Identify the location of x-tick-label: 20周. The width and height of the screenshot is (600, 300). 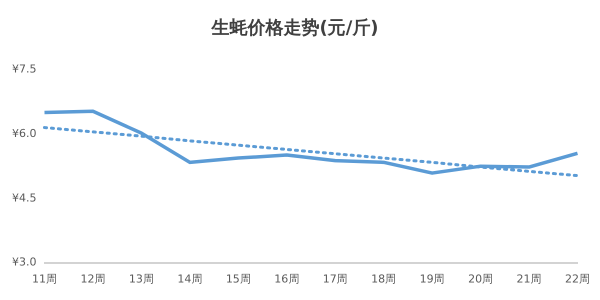
(481, 279).